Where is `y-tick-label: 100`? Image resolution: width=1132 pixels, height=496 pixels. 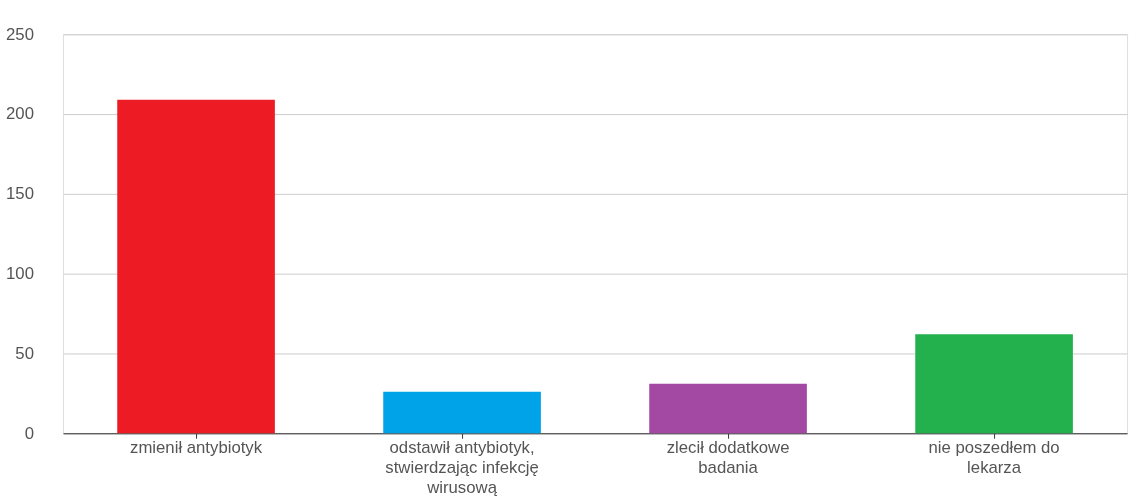
y-tick-label: 100 is located at coordinates (20, 274).